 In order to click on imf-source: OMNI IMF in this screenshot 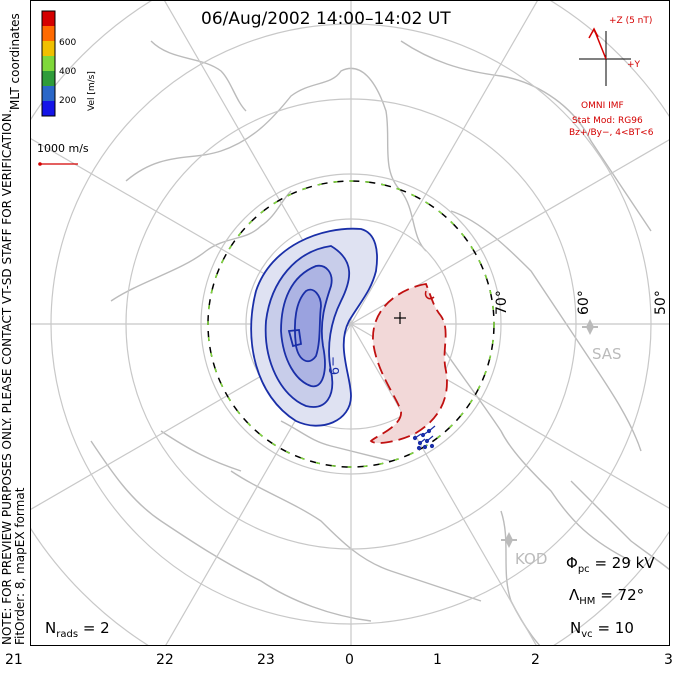, I will do `click(602, 106)`.